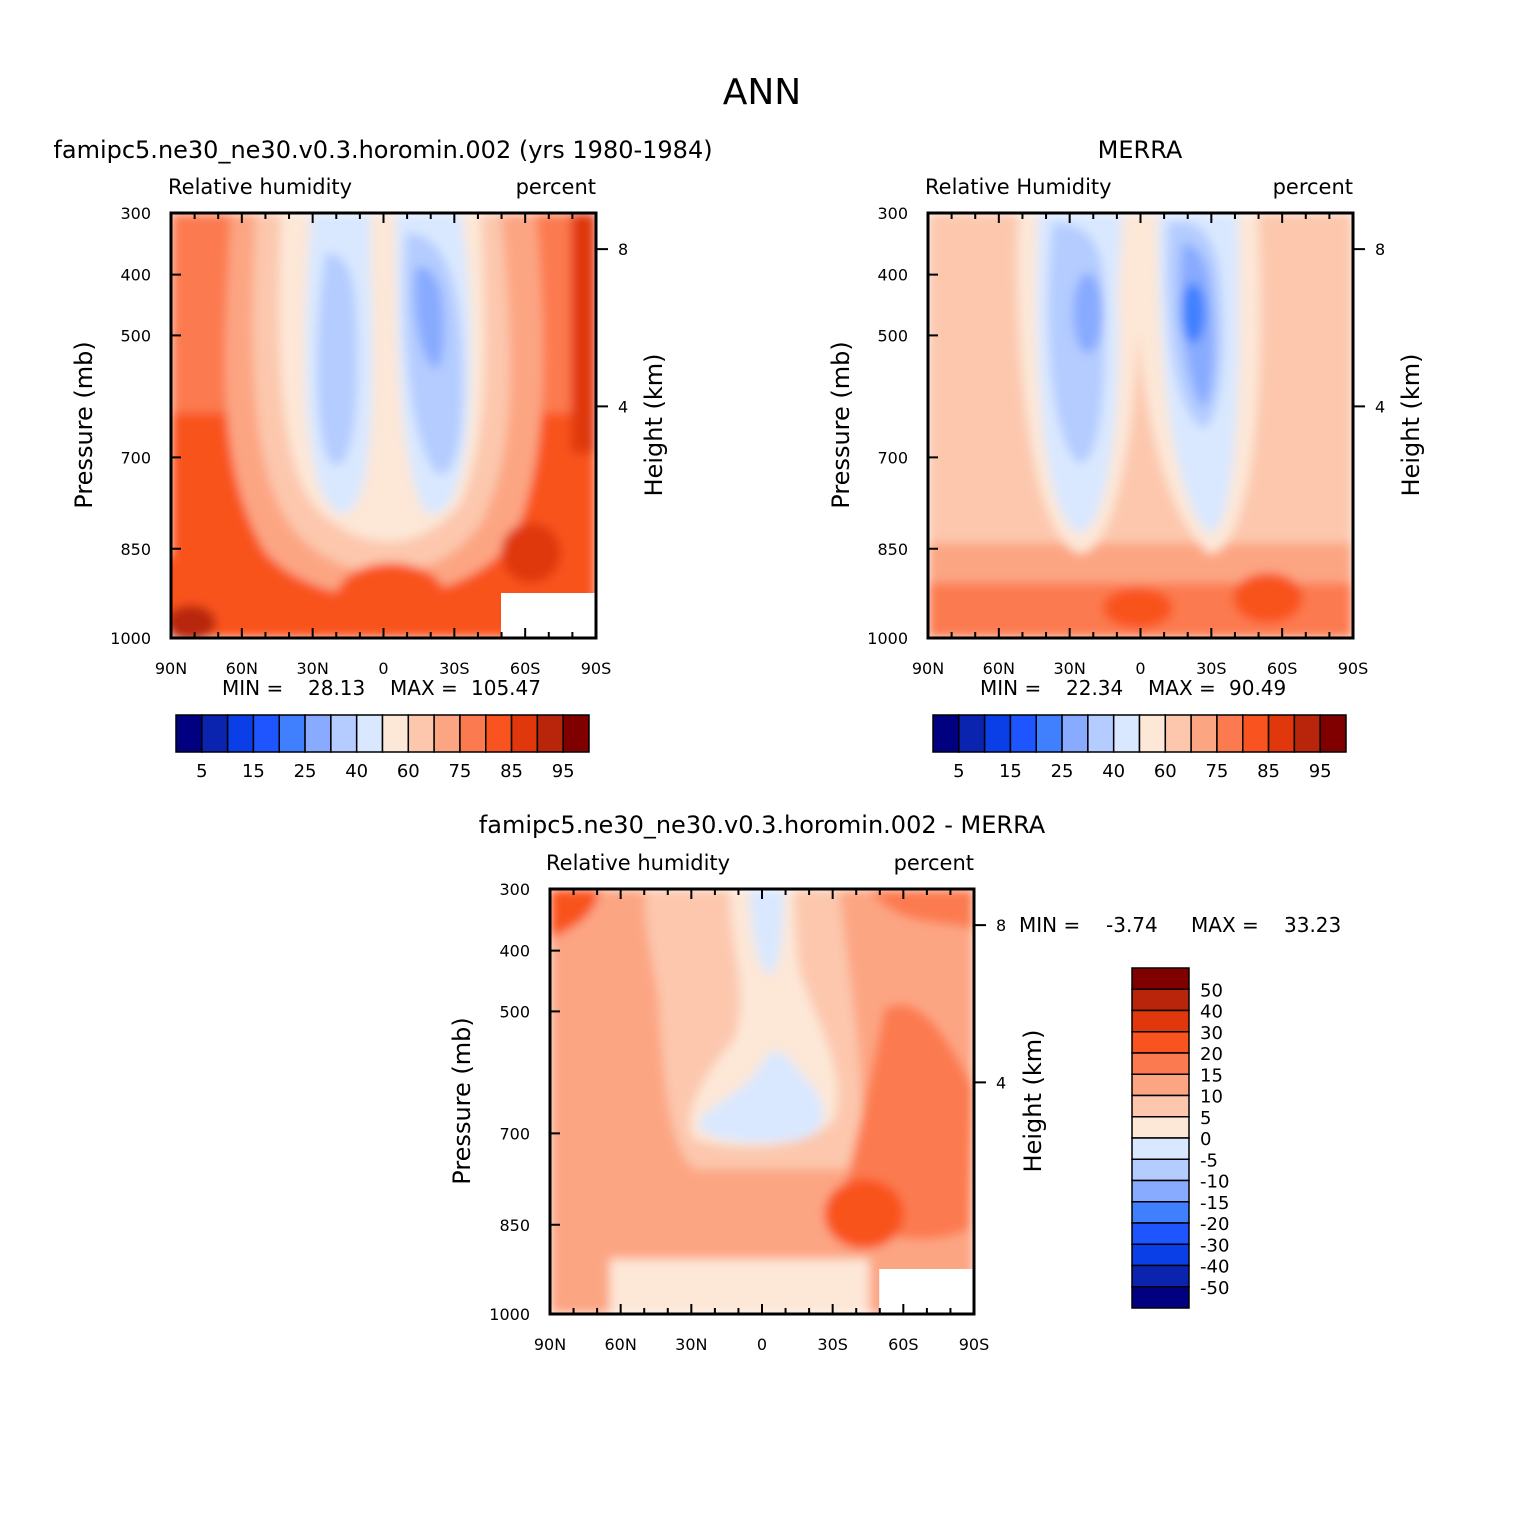 Image resolution: width=1524 pixels, height=1524 pixels. I want to click on panel-model-left-label: Relative humidity, so click(260, 187).